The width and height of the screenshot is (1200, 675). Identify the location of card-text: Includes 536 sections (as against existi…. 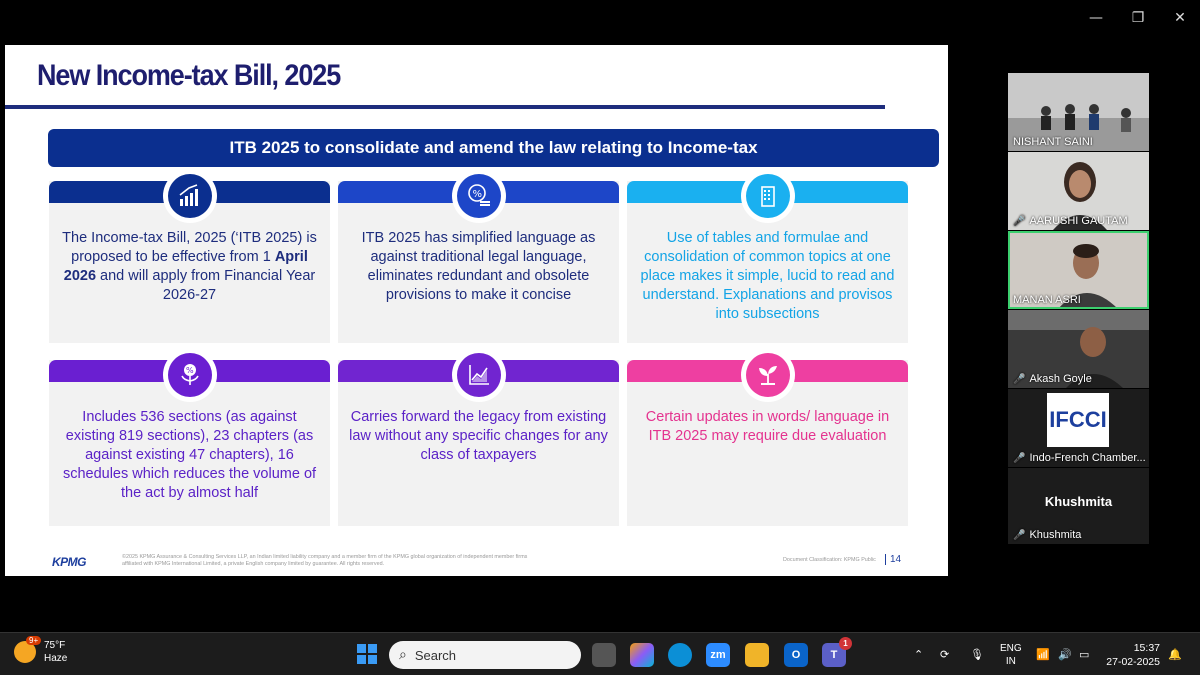
(189, 455).